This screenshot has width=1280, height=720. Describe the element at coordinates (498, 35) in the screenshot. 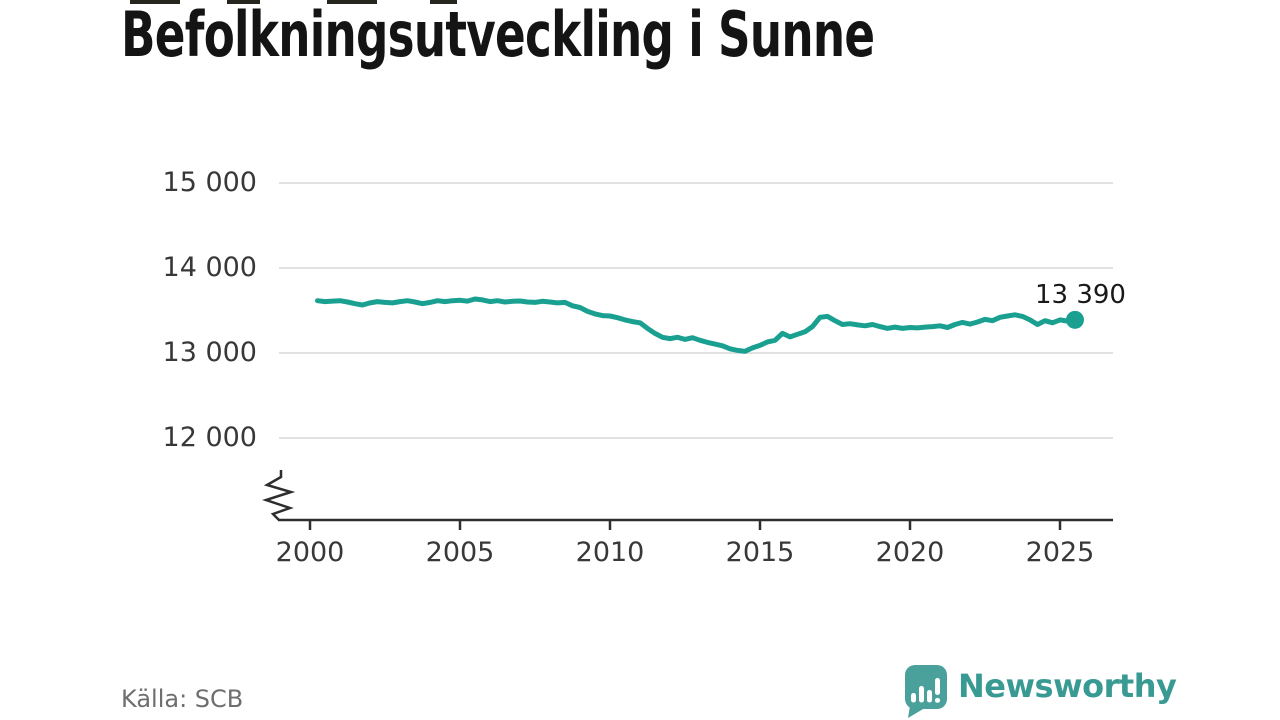

I see `chart-title: Befolkningsutveckling i Sunne` at that location.